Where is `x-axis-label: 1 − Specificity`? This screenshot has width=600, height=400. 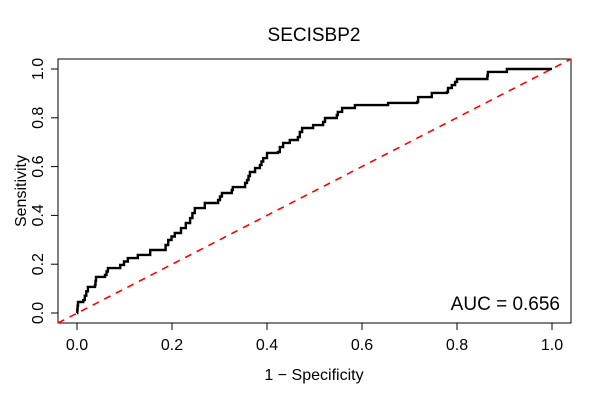
x-axis-label: 1 − Specificity is located at coordinates (313, 375).